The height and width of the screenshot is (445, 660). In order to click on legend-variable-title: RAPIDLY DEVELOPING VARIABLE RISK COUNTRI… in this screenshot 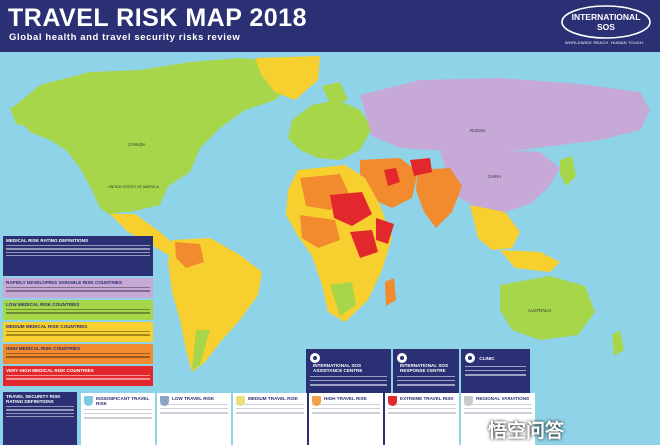, I will do `click(64, 282)`.